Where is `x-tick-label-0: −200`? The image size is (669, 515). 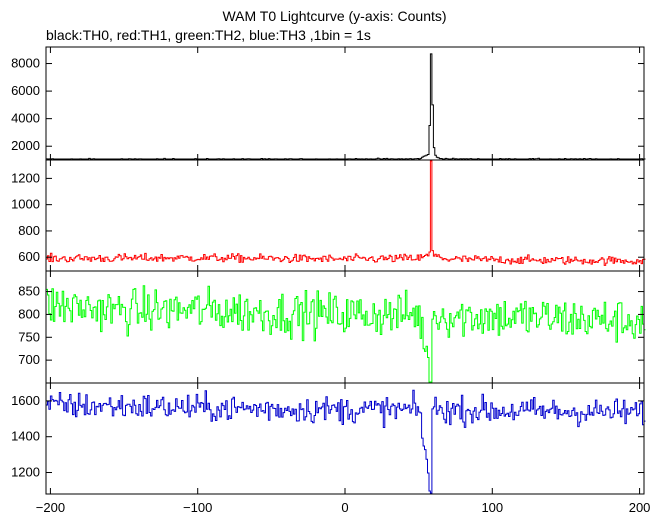 x-tick-label-0: −200 is located at coordinates (50, 507).